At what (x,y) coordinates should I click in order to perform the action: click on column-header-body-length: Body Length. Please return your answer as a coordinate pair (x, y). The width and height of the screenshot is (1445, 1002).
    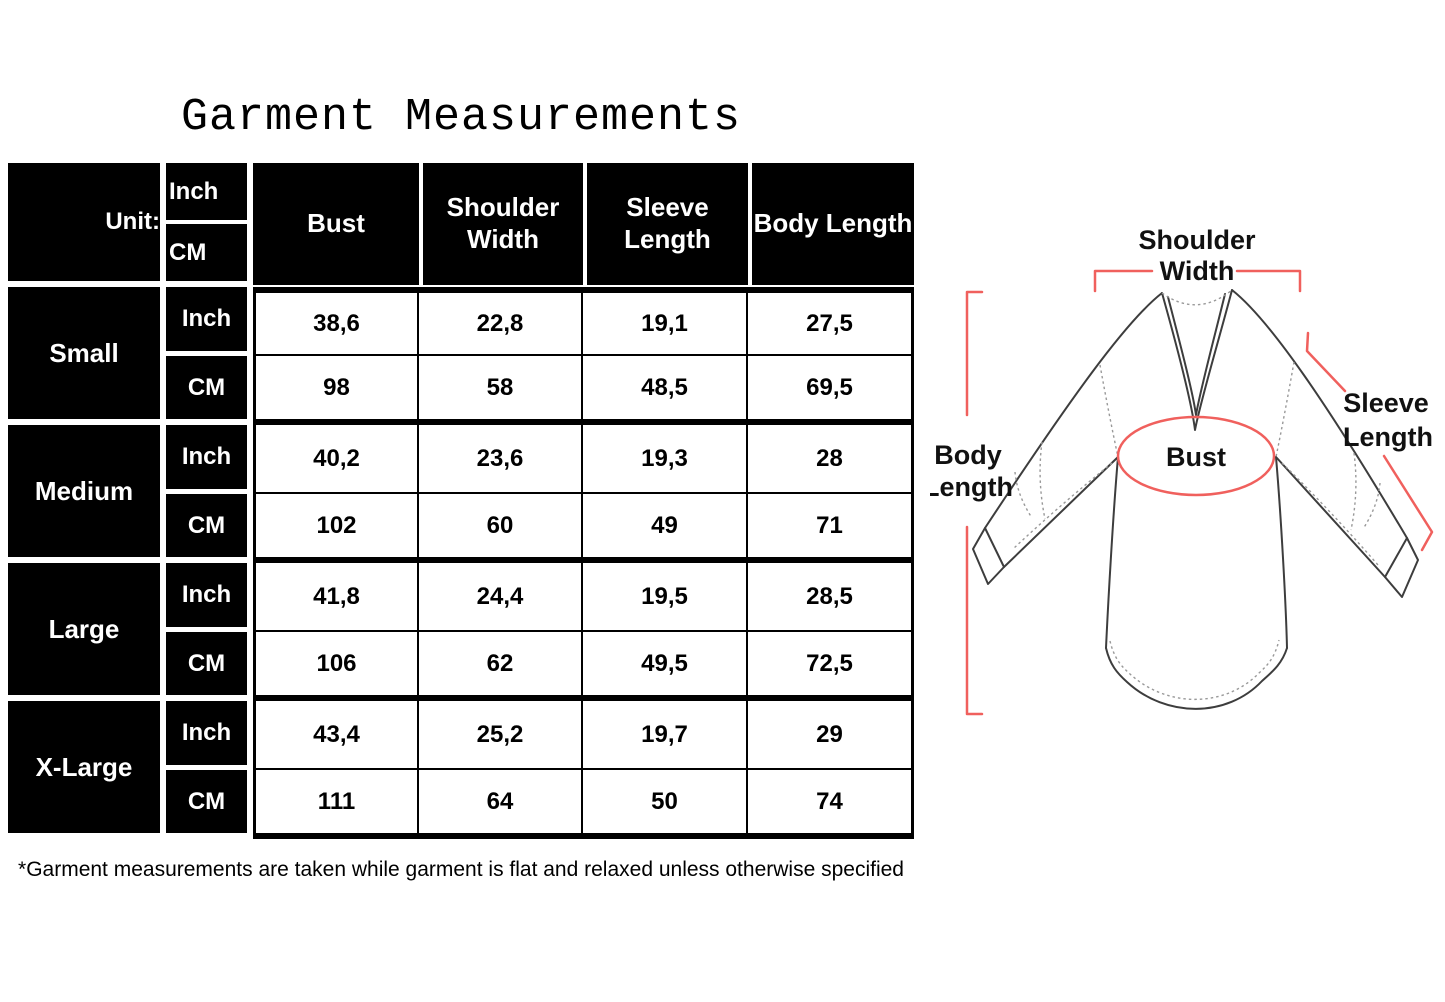
    Looking at the image, I should click on (831, 225).